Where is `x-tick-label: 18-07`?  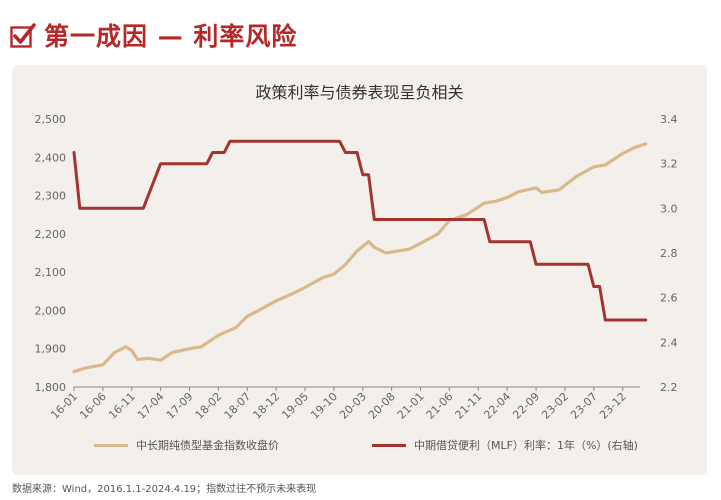 x-tick-label: 18-07 is located at coordinates (238, 406).